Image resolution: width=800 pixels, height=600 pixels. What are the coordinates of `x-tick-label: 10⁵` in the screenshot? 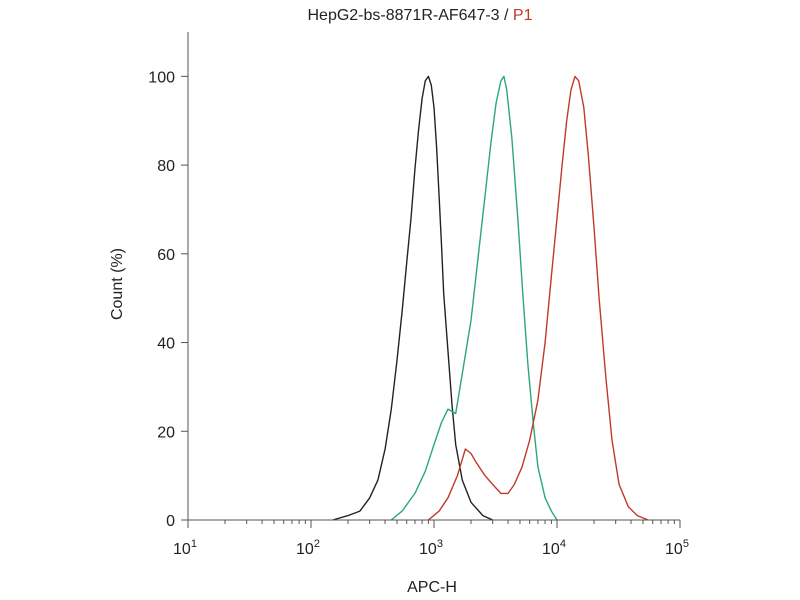 It's located at (677, 548).